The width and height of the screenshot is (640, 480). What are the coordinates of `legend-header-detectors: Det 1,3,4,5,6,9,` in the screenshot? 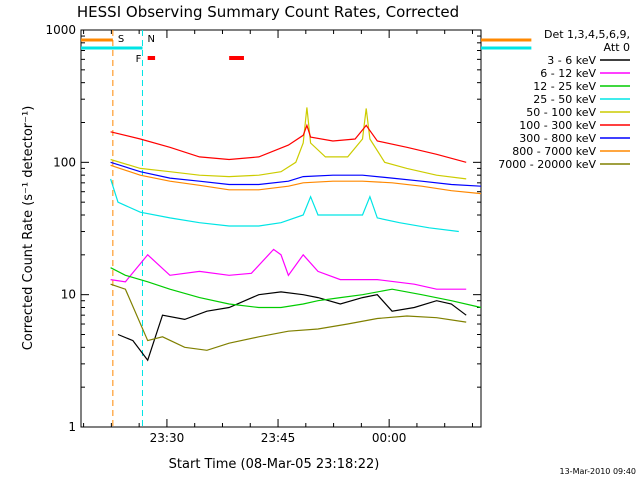 It's located at (587, 34).